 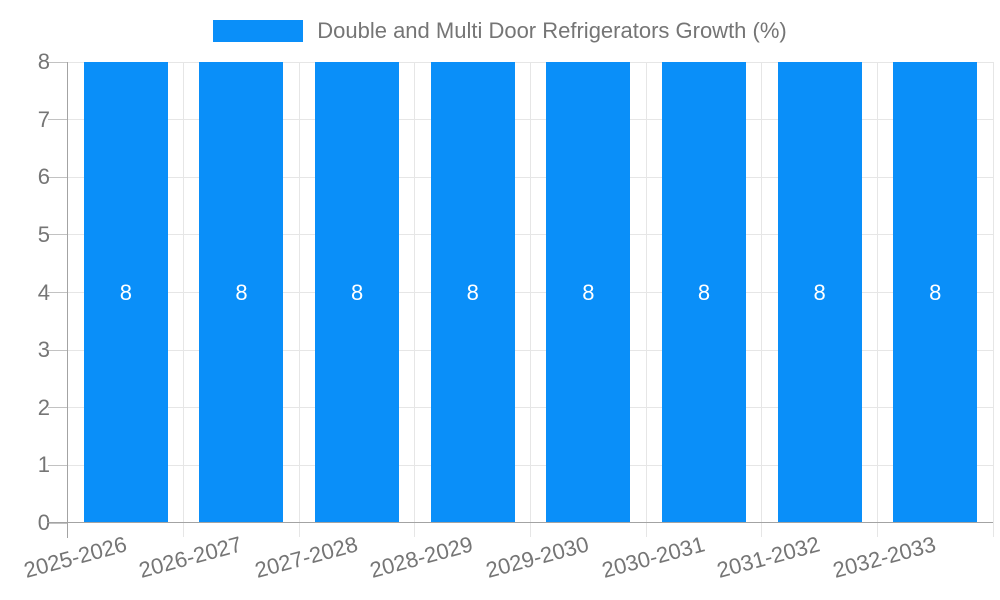 I want to click on y-axis-tick-label: 6, so click(x=43, y=177).